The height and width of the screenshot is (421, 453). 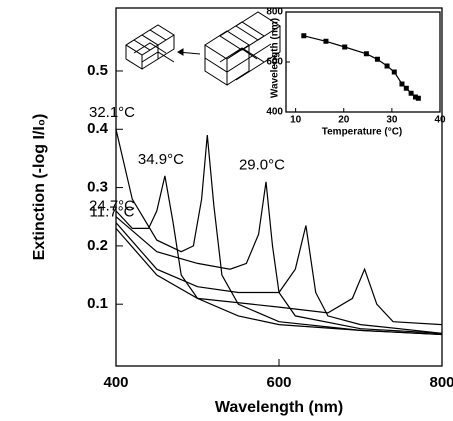 What do you see at coordinates (296, 120) in the screenshot?
I see `inset-x-tick-label: 10` at bounding box center [296, 120].